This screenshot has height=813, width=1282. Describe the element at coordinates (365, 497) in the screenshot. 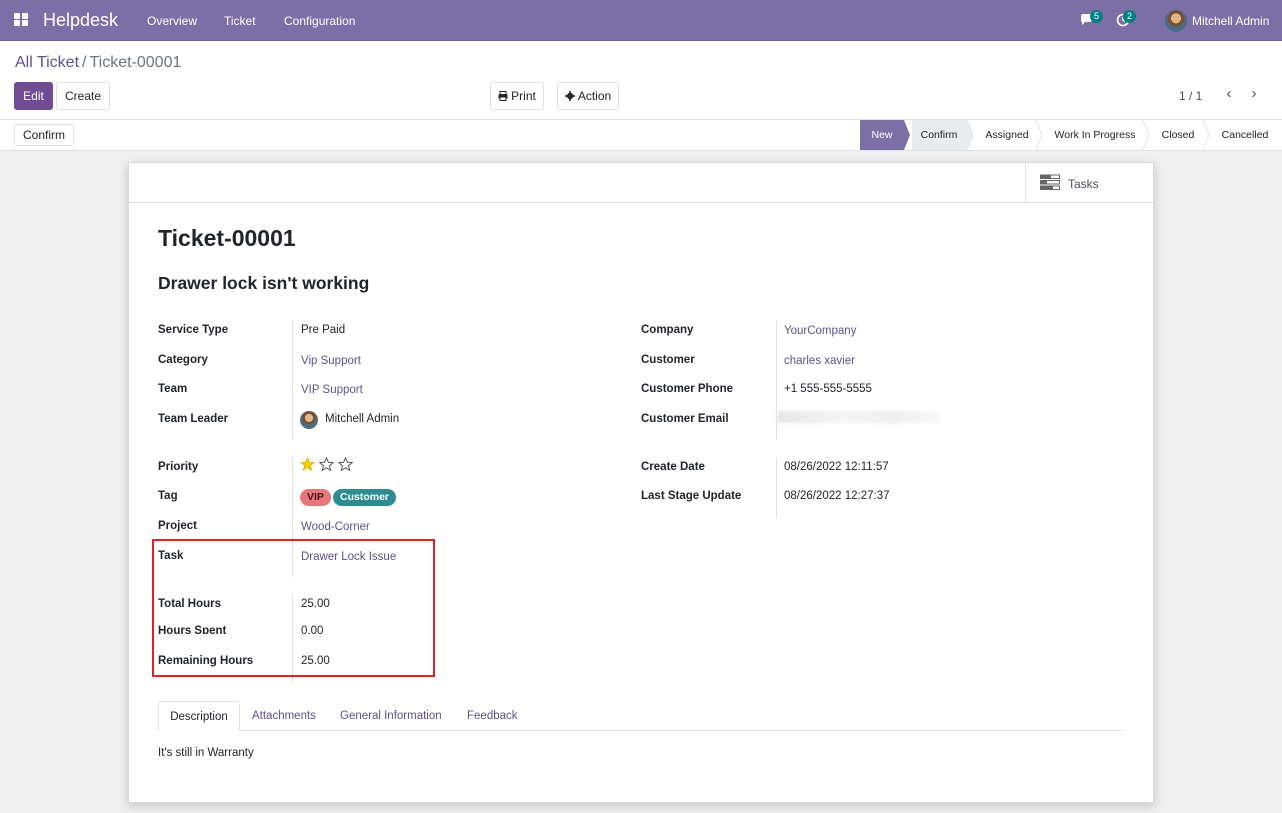

I see `tag-customer-badge: Customer` at that location.